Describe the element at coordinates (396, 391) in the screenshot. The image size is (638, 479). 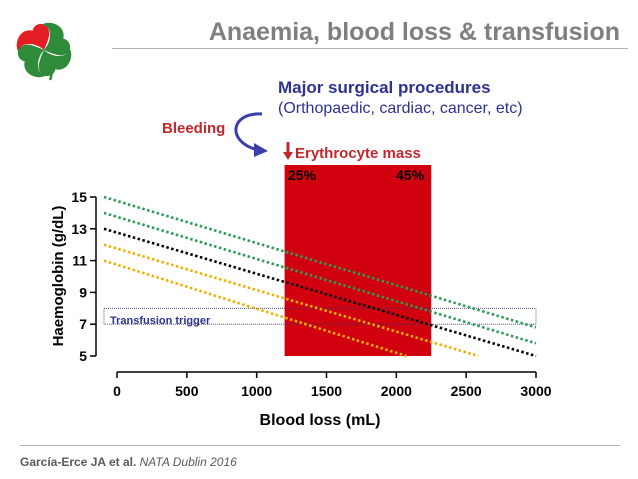
I see `x-tick-label-2000: 2000` at that location.